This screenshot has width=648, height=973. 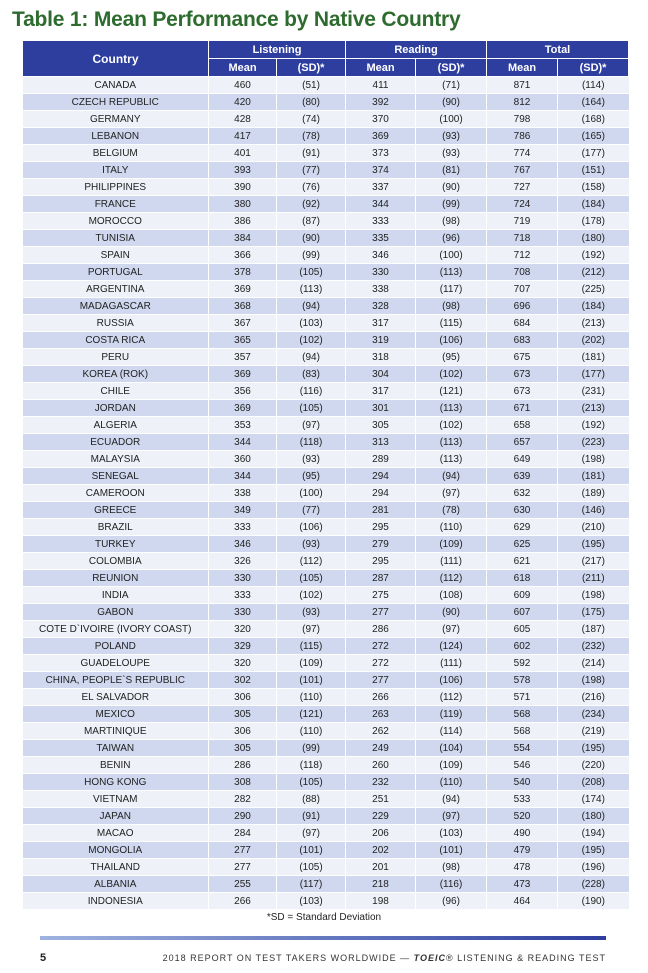 What do you see at coordinates (242, 765) in the screenshot?
I see `listening-mean-cell: 286` at bounding box center [242, 765].